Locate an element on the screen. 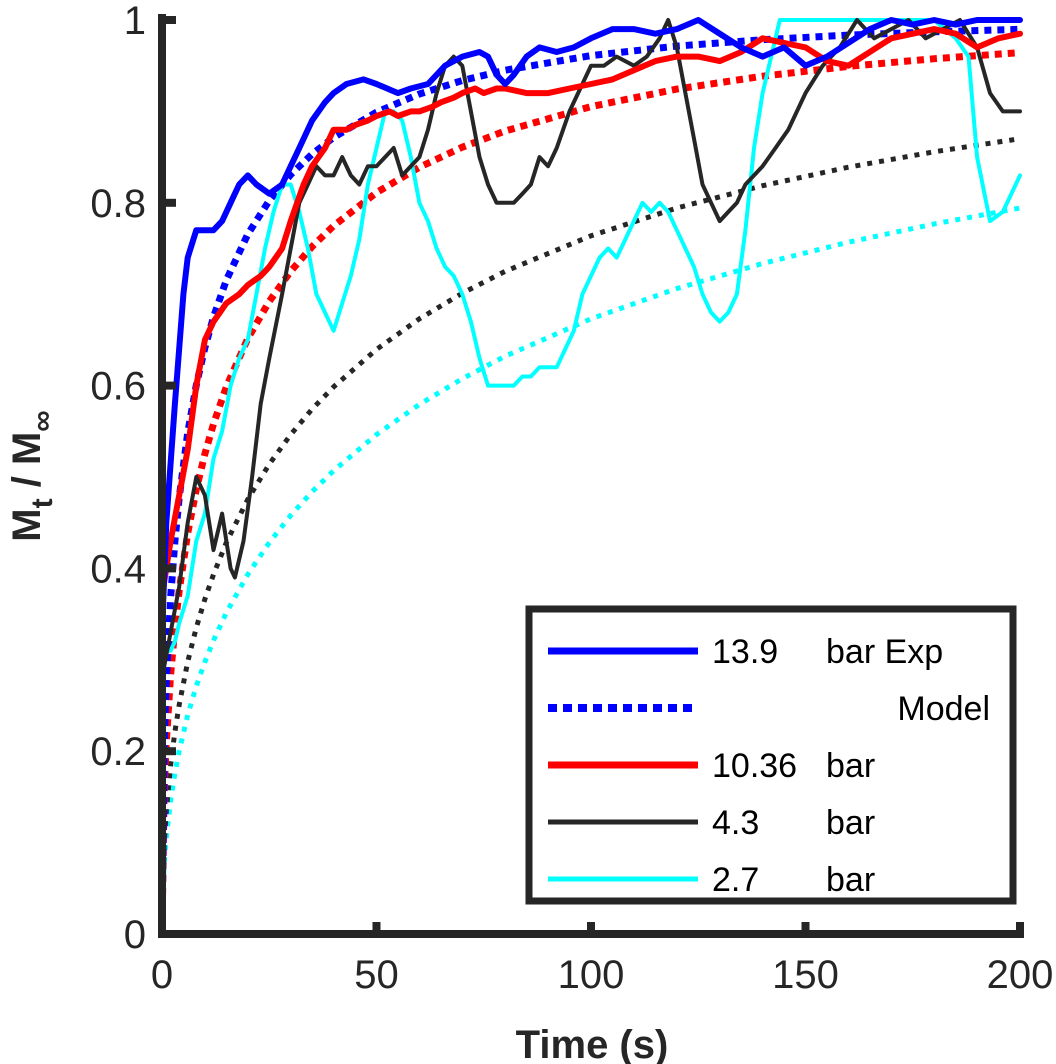  x-tick-label: 150 is located at coordinates (805, 975).